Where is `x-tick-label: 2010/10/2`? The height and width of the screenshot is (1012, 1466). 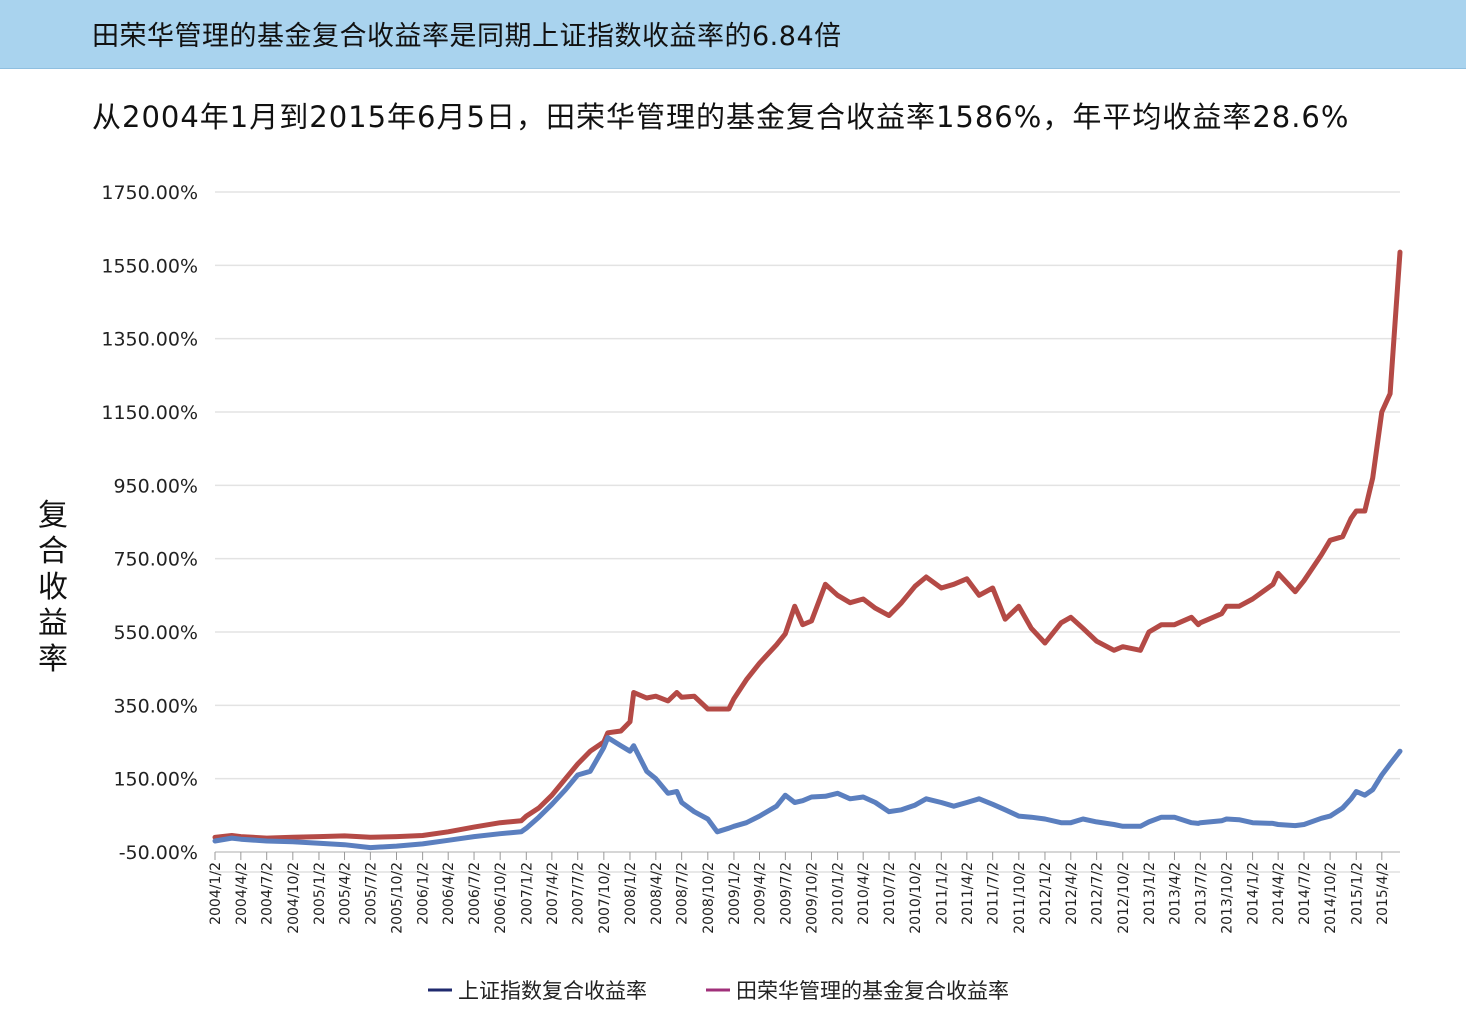
x-tick-label: 2010/10/2 is located at coordinates (916, 898).